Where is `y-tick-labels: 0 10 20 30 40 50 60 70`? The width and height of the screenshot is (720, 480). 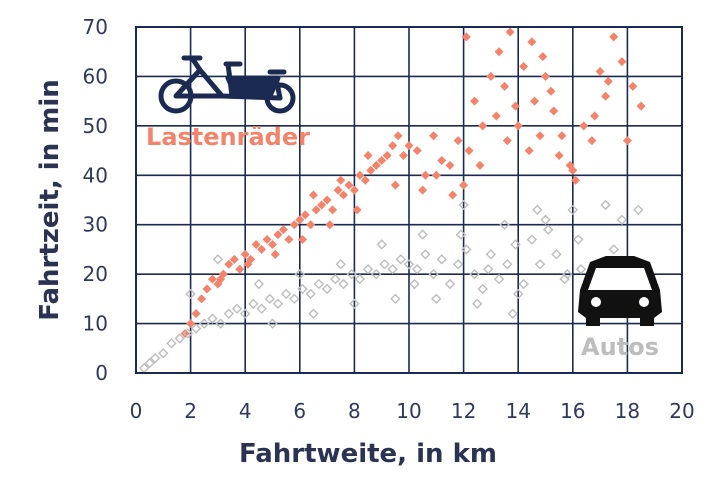
y-tick-labels: 0 10 20 30 40 50 60 70 is located at coordinates (95, 200).